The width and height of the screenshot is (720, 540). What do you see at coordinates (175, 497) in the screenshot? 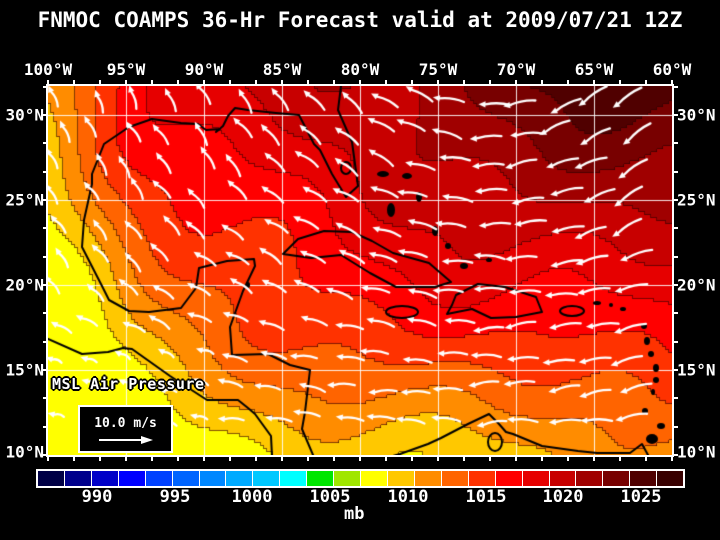
I see `colorbar-tick-label: 995` at bounding box center [175, 497].